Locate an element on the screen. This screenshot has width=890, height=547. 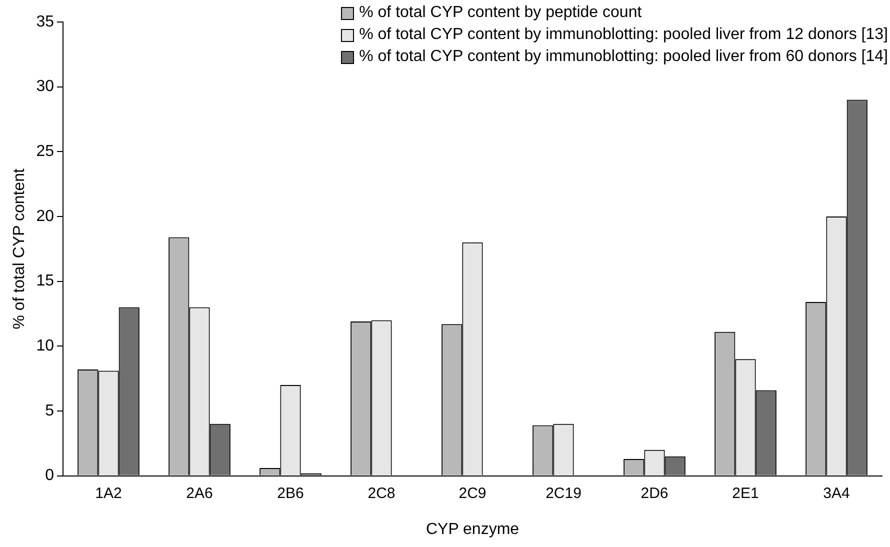
y-tick-label: 0 is located at coordinates (49, 475).